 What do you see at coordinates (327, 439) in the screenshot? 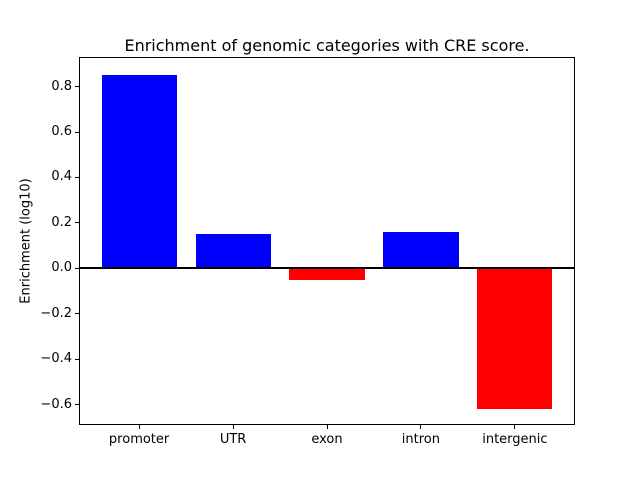
I see `x-tick-label-exon: exon` at bounding box center [327, 439].